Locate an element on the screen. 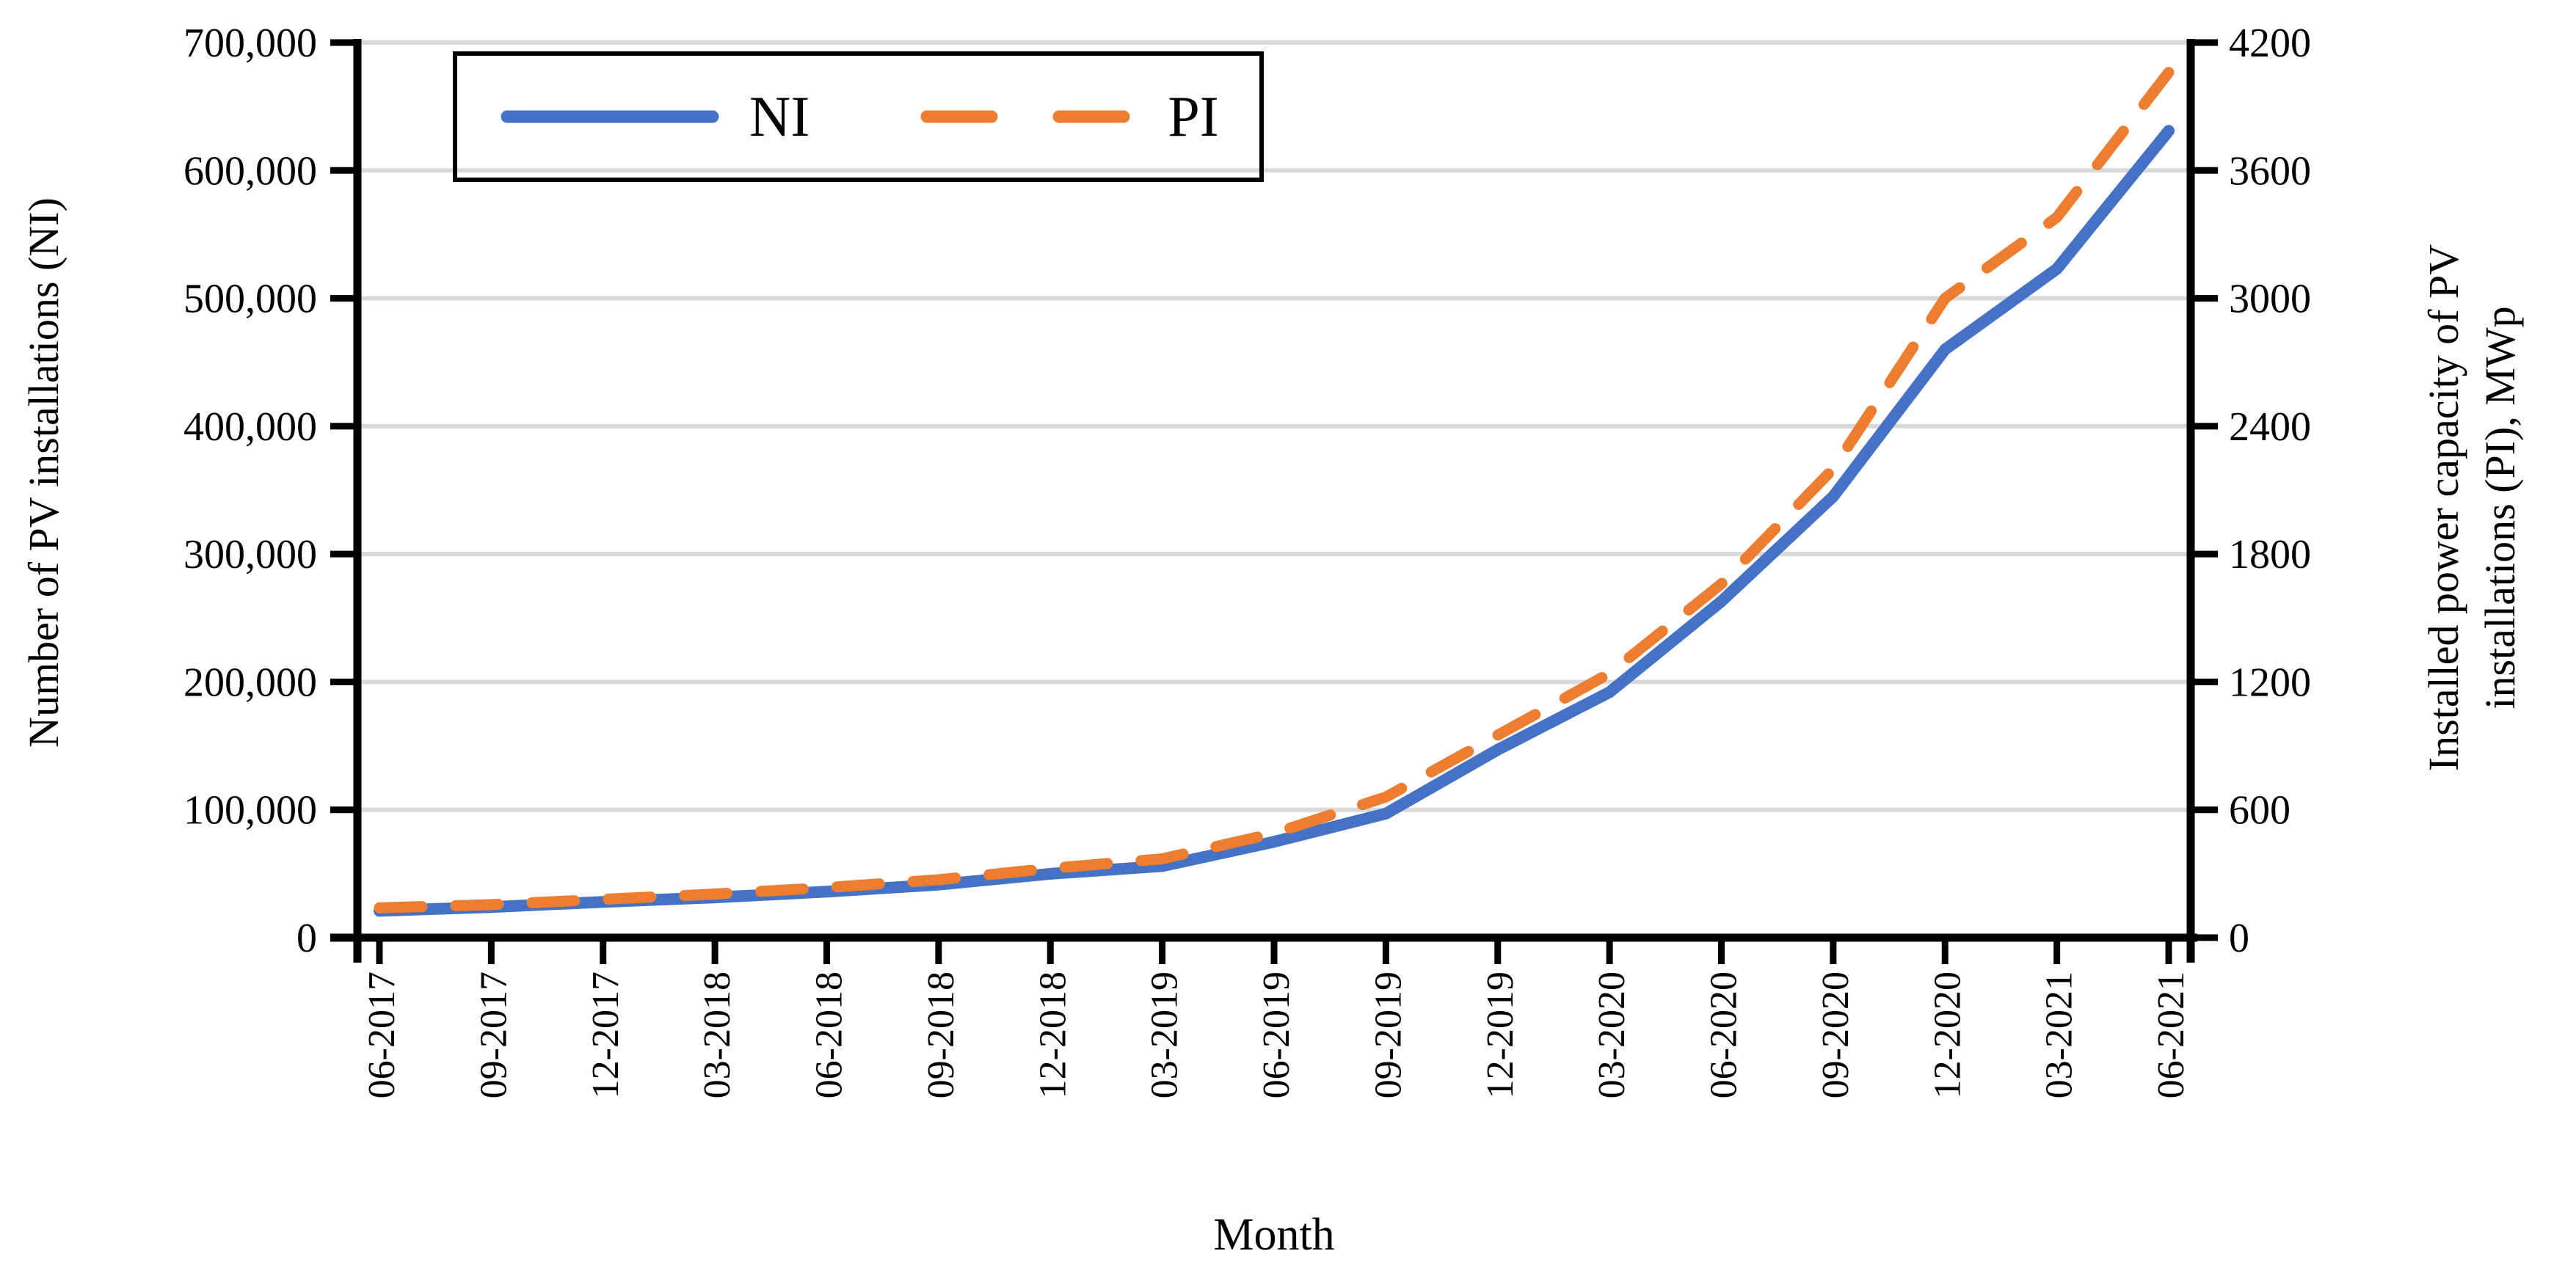  x-axis-title: Month is located at coordinates (1274, 1235).